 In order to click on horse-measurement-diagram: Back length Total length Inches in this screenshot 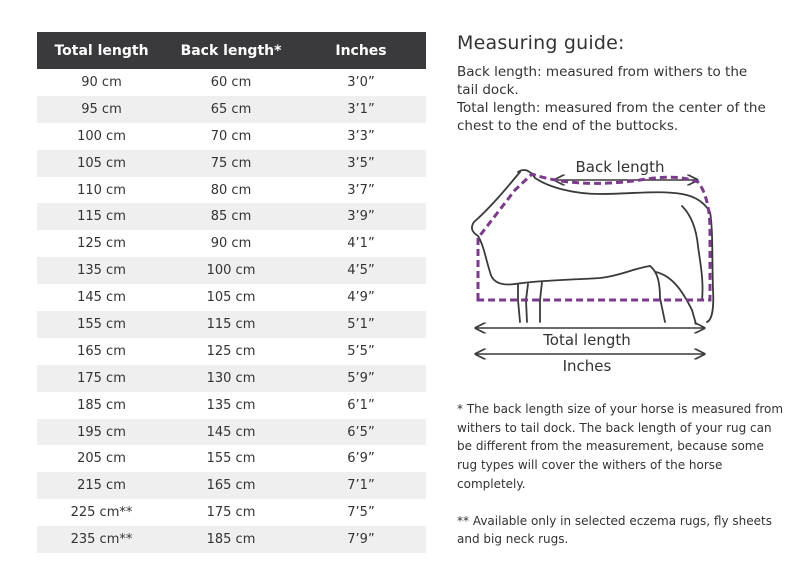, I will do `click(593, 266)`.